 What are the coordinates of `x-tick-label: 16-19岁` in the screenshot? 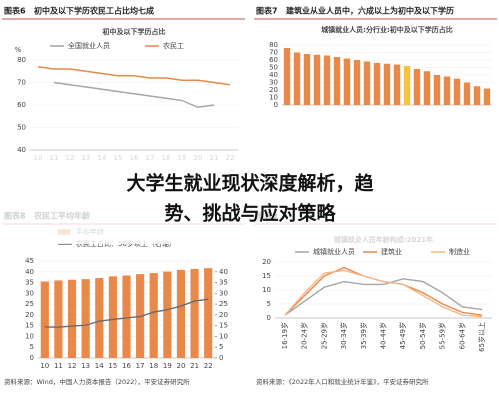 It's located at (284, 335).